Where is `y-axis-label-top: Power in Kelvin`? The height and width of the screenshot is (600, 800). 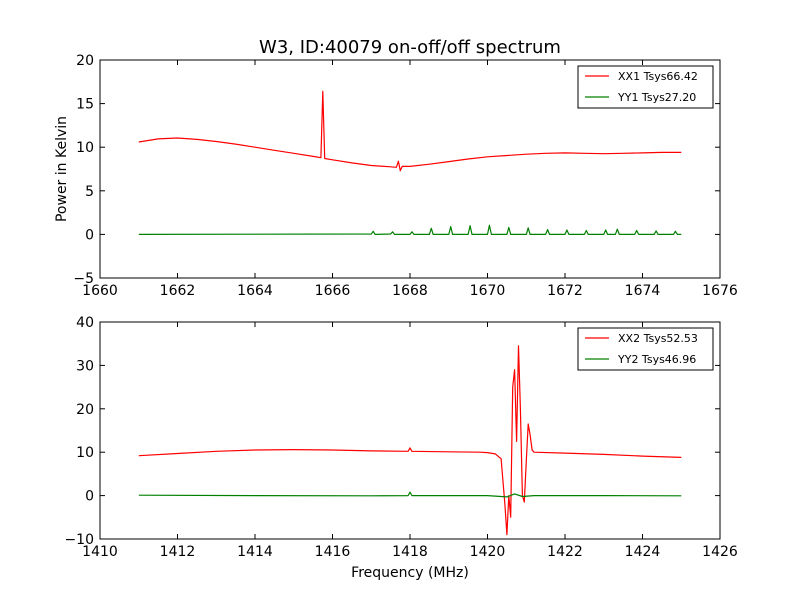
y-axis-label-top: Power in Kelvin is located at coordinates (62, 169).